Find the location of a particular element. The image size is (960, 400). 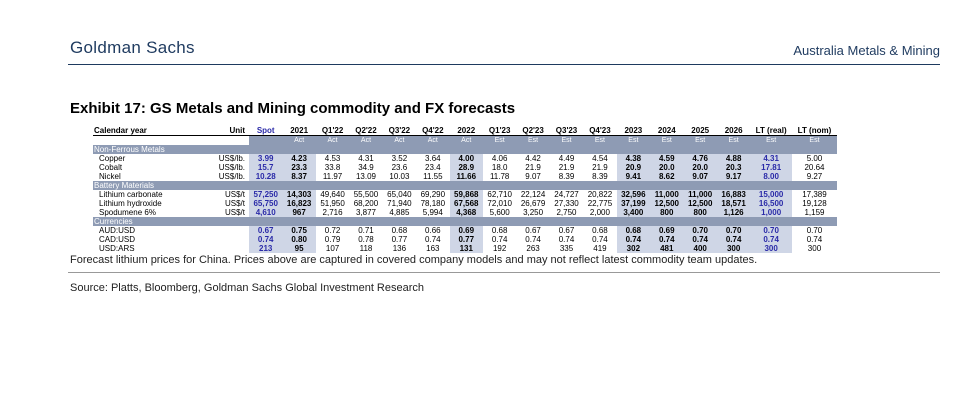

table-cell: 27,330 is located at coordinates (566, 203).